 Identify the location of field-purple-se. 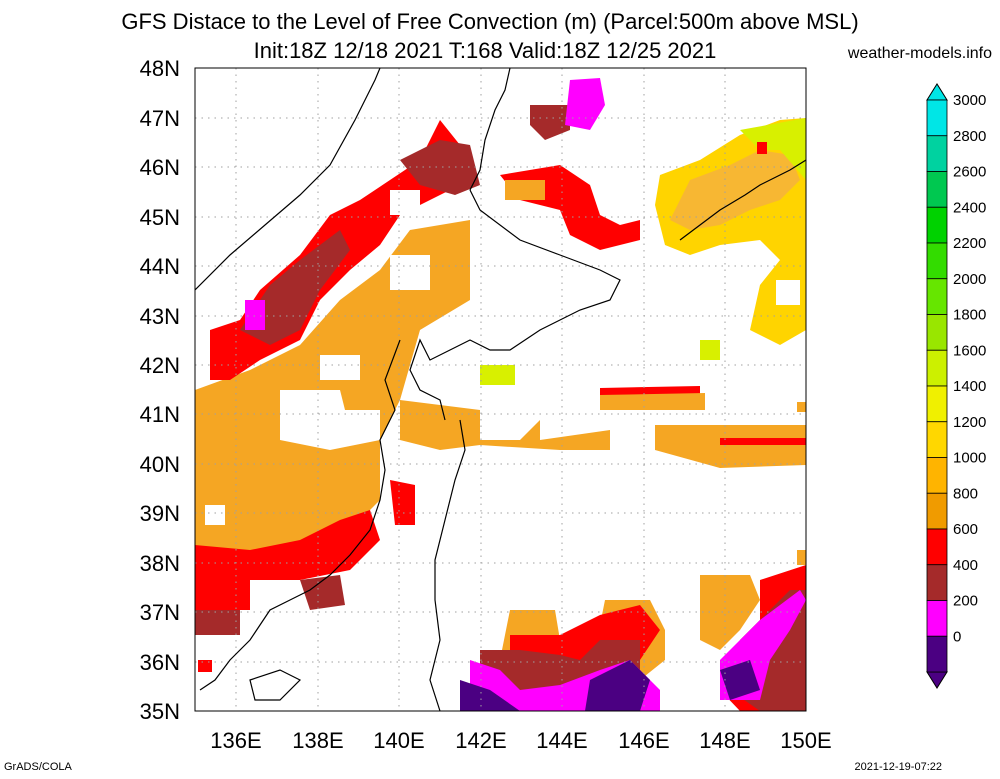
(490, 695).